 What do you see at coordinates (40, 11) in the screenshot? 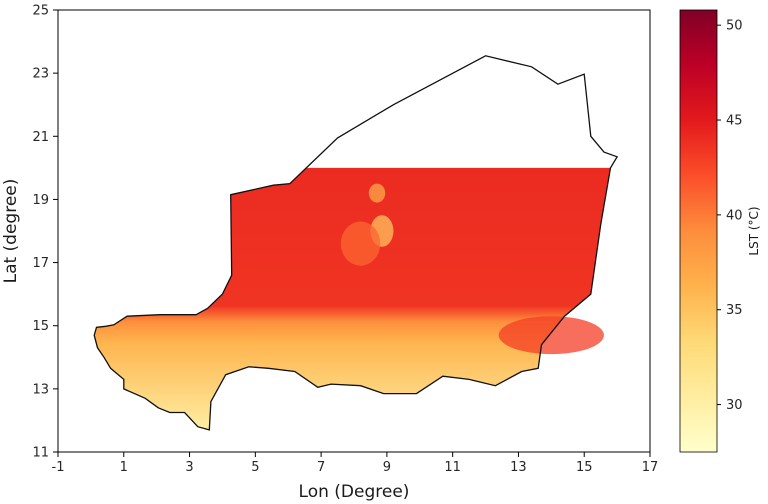
I see `y-tick-label: 25` at bounding box center [40, 11].